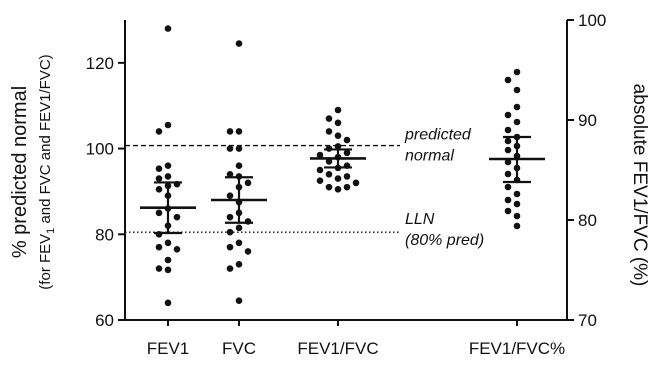  I want to click on left-tick-label: 60, so click(104, 320).